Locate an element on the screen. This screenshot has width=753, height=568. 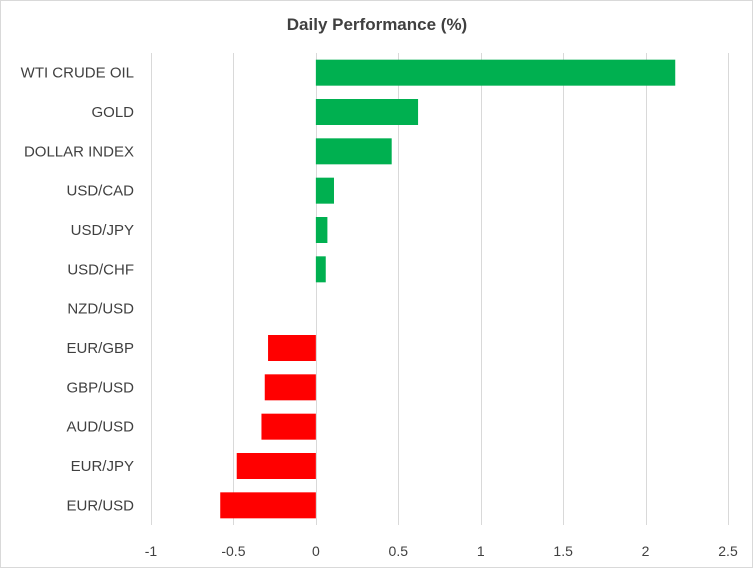
category-label: USD/JPY is located at coordinates (102, 230).